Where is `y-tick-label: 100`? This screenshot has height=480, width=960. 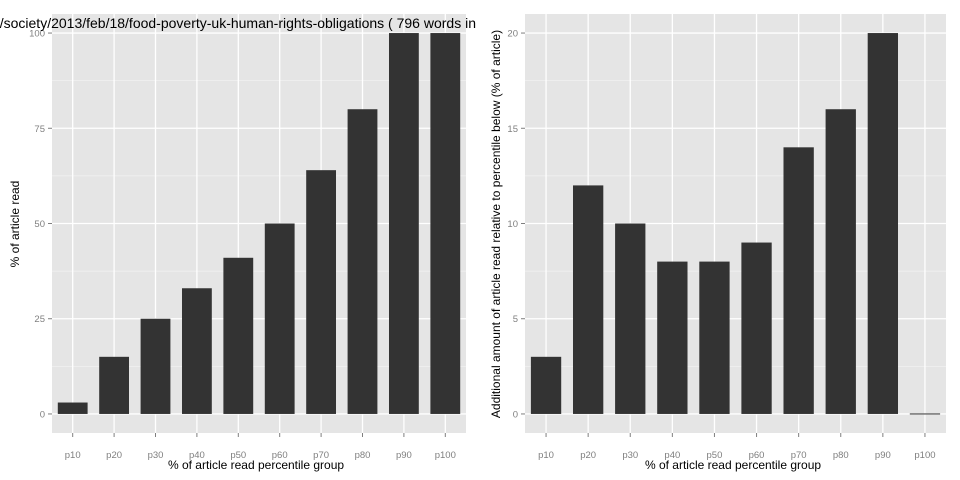
y-tick-label: 100 is located at coordinates (37, 34).